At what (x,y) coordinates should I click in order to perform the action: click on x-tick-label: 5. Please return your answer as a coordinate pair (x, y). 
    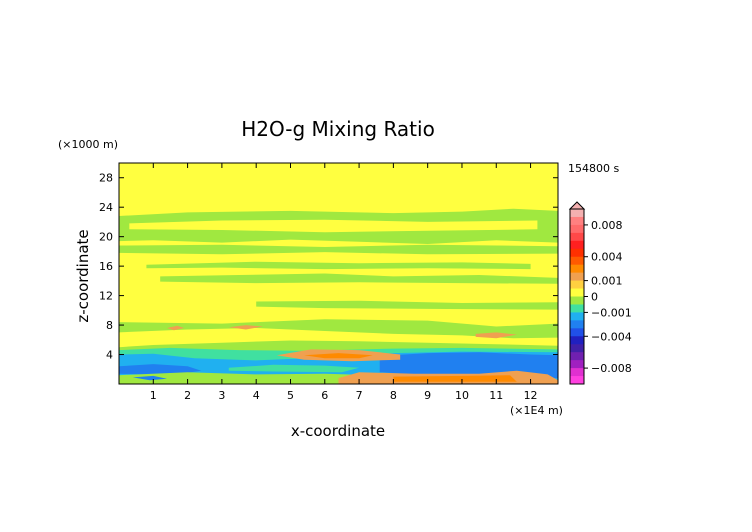
    Looking at the image, I should click on (290, 395).